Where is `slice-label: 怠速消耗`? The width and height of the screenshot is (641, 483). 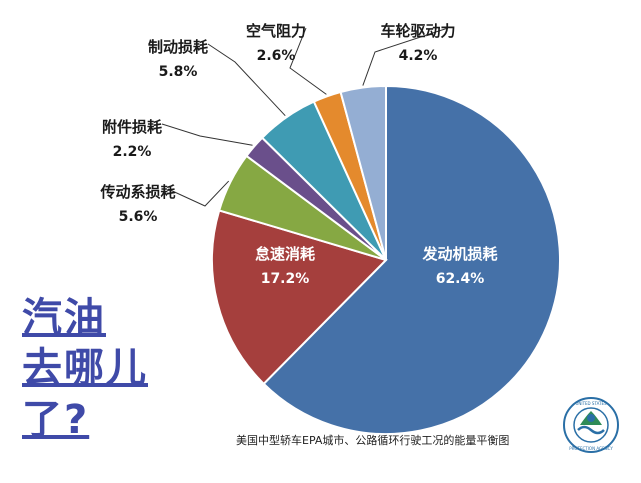 slice-label: 怠速消耗 is located at coordinates (285, 254).